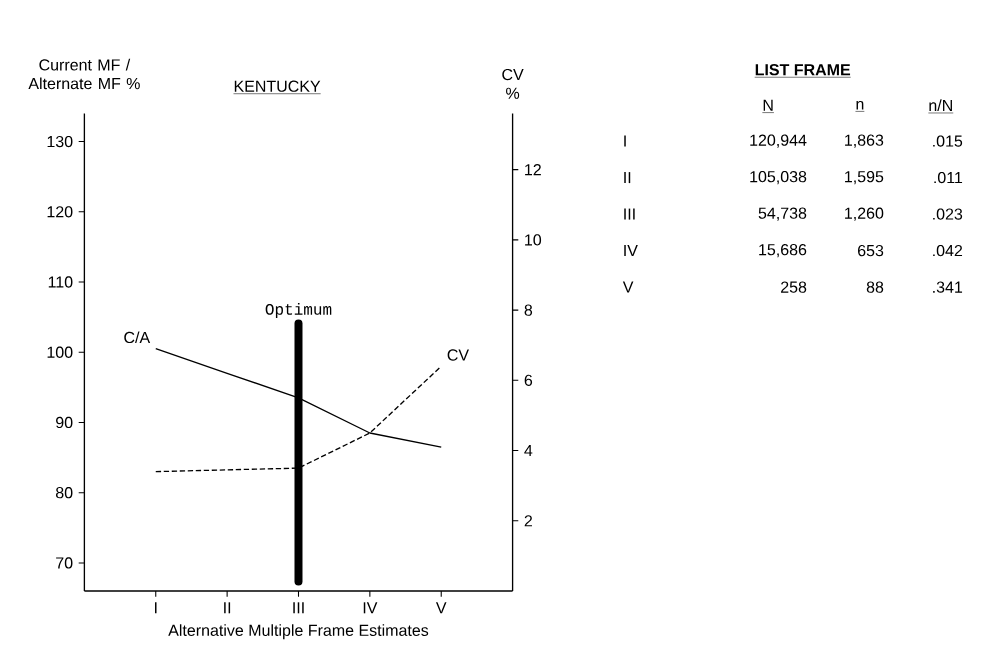 The width and height of the screenshot is (1001, 661). I want to click on text: .042, so click(948, 250).